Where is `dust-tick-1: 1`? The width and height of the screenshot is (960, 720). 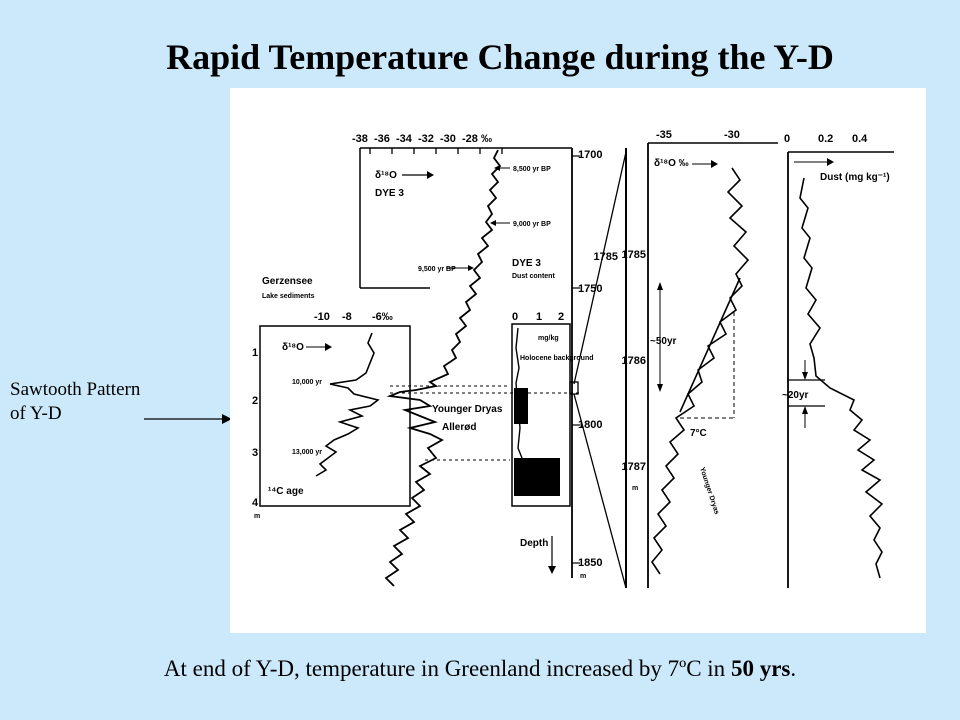 dust-tick-1: 1 is located at coordinates (539, 317).